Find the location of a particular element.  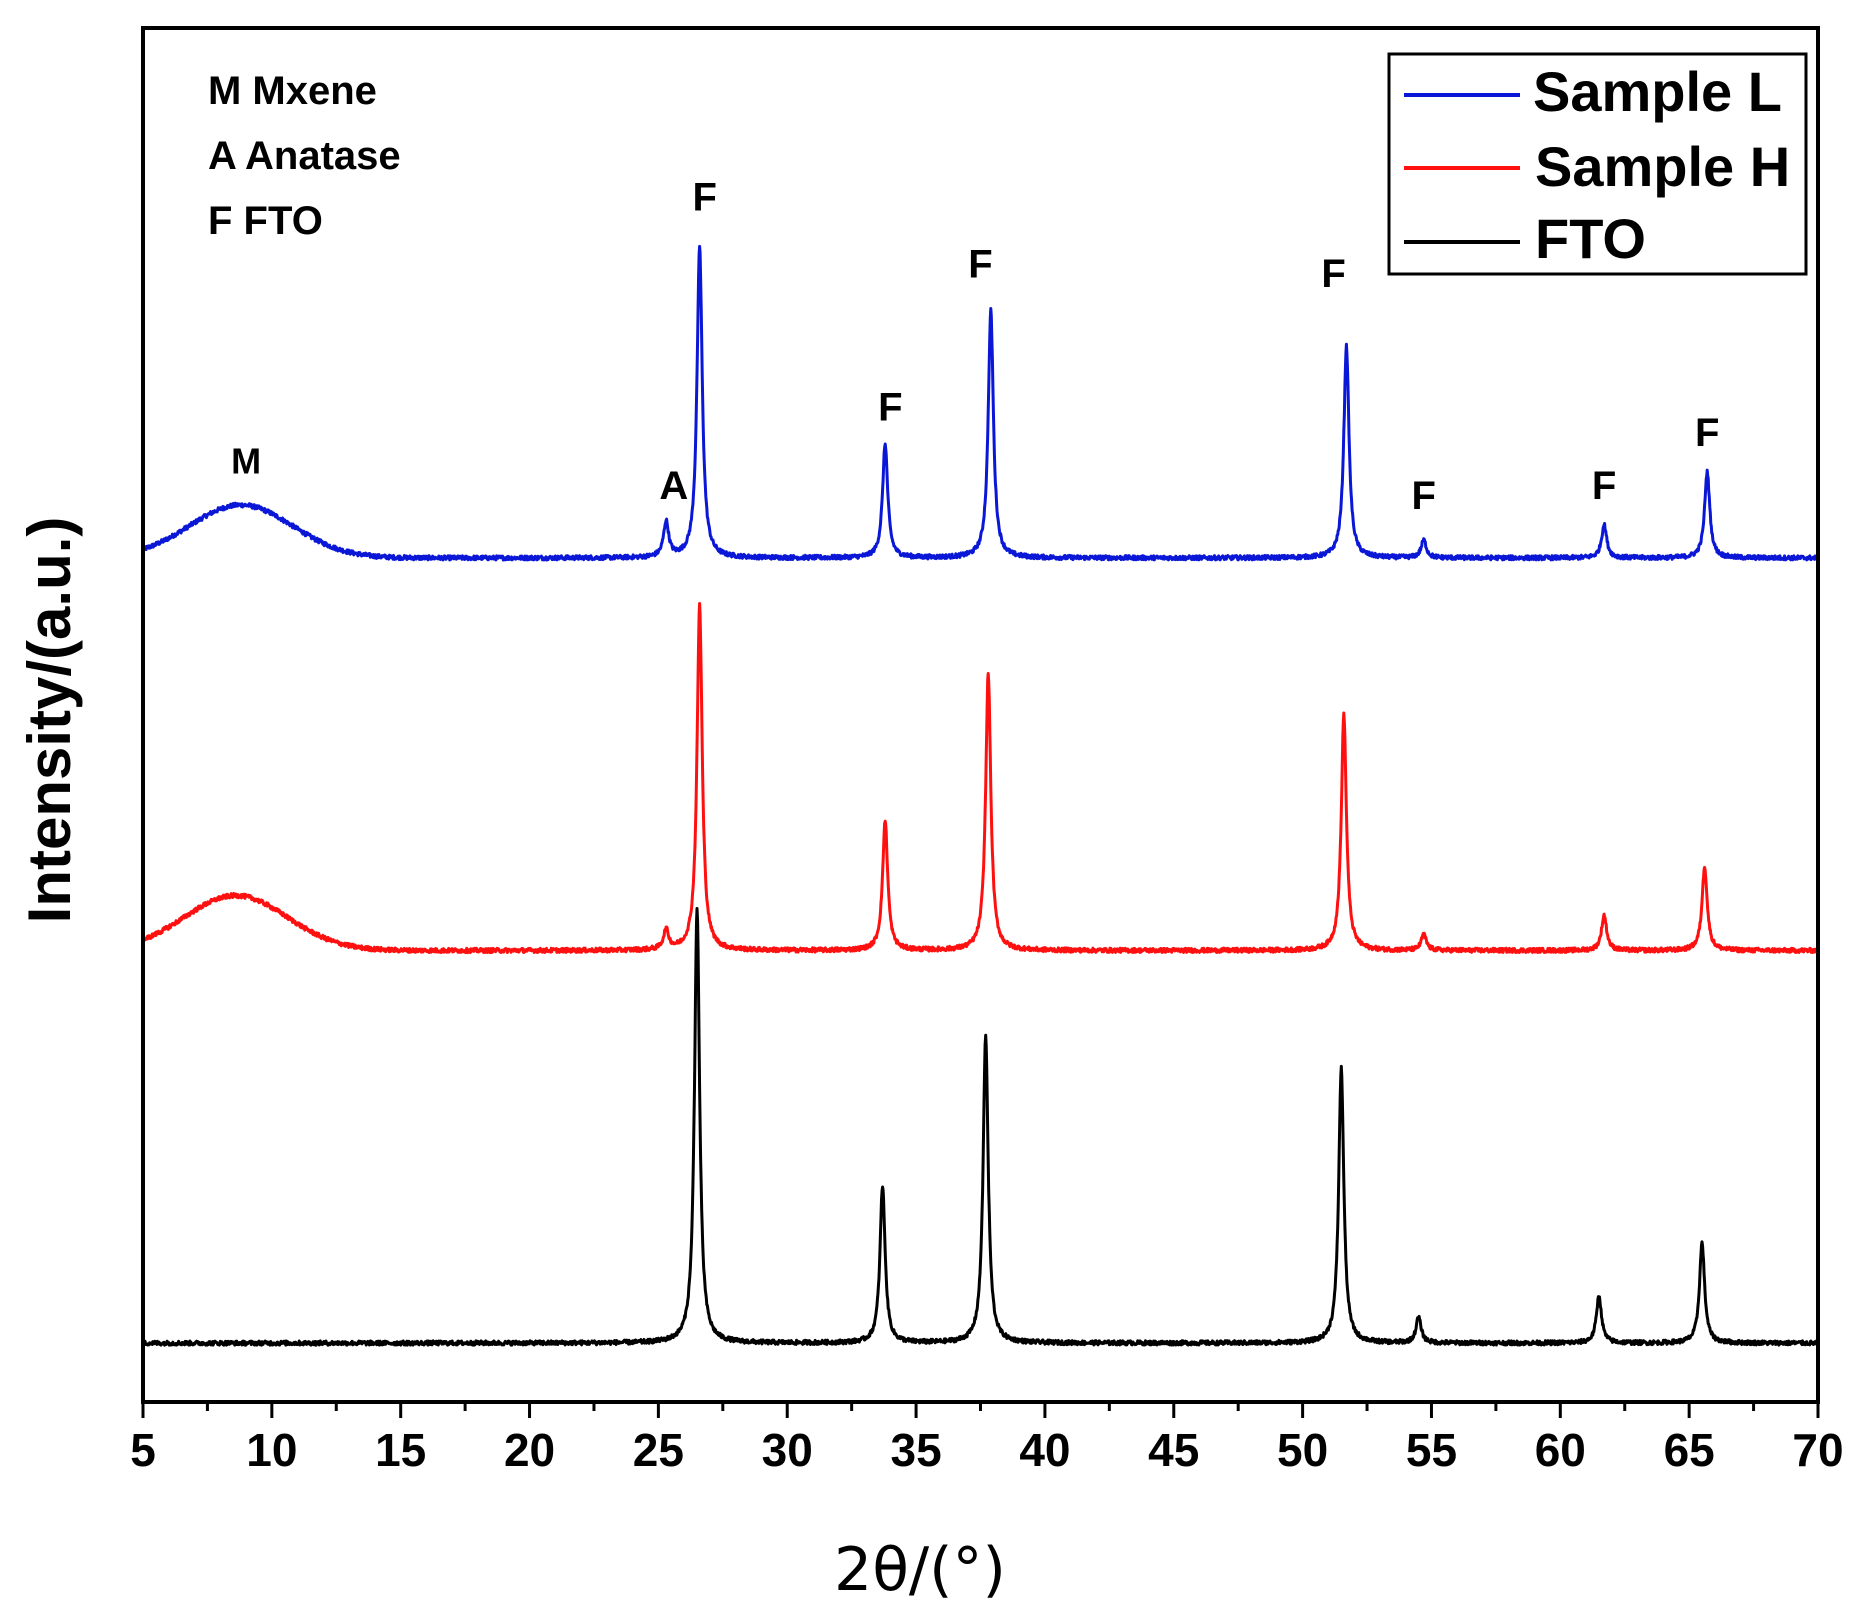

legend-label-sample-l: Sample L is located at coordinates (1657, 91).